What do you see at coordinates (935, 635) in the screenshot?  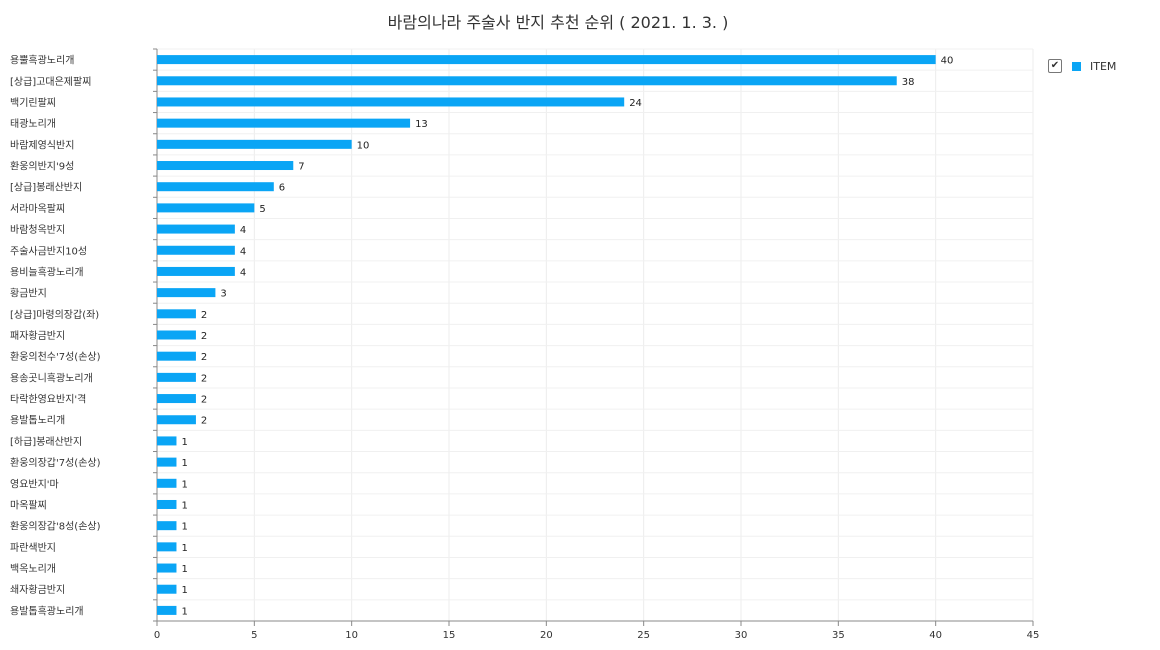 I see `x-tick-label: 40` at bounding box center [935, 635].